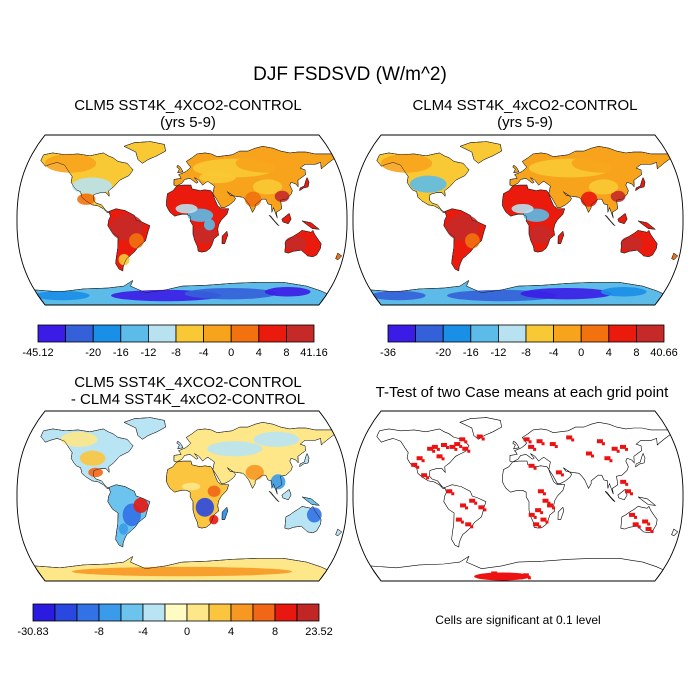 The width and height of the screenshot is (700, 700). What do you see at coordinates (314, 353) in the screenshot?
I see `colorbar-tick-label: 41.16` at bounding box center [314, 353].